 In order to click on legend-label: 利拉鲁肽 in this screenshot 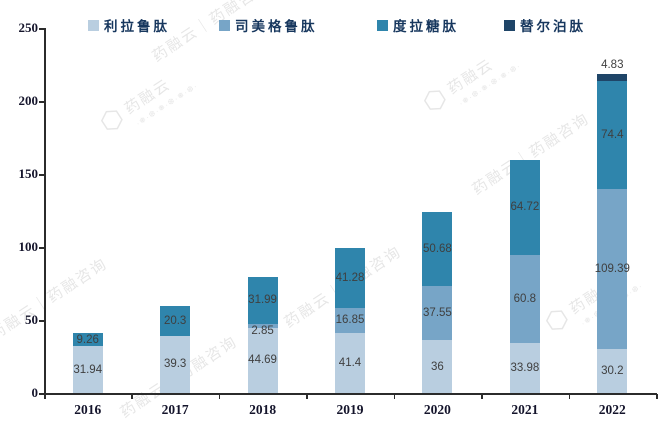, I will do `click(137, 26)`.